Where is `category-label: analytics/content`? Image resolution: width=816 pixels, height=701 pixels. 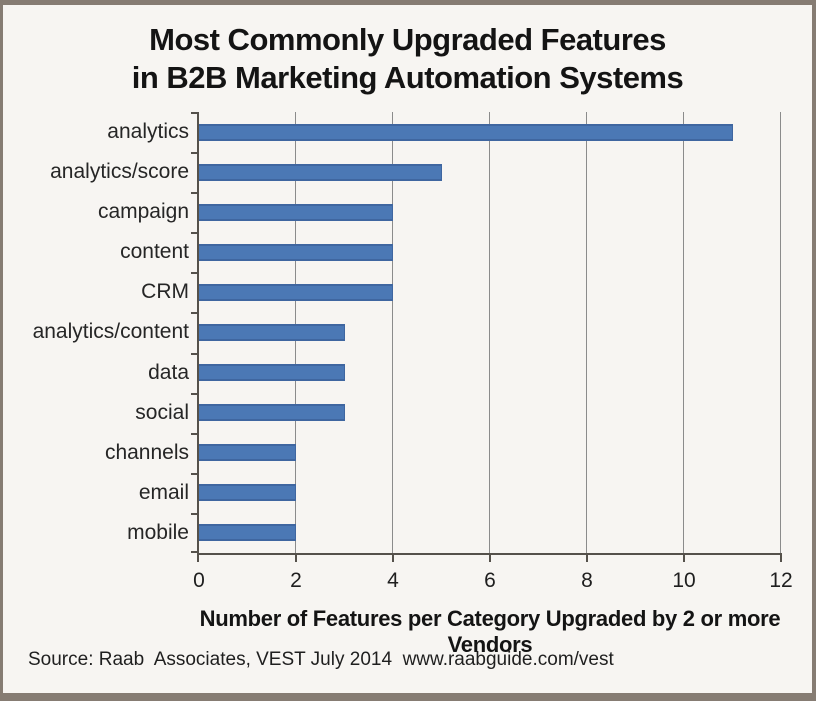 category-label: analytics/content is located at coordinates (110, 332).